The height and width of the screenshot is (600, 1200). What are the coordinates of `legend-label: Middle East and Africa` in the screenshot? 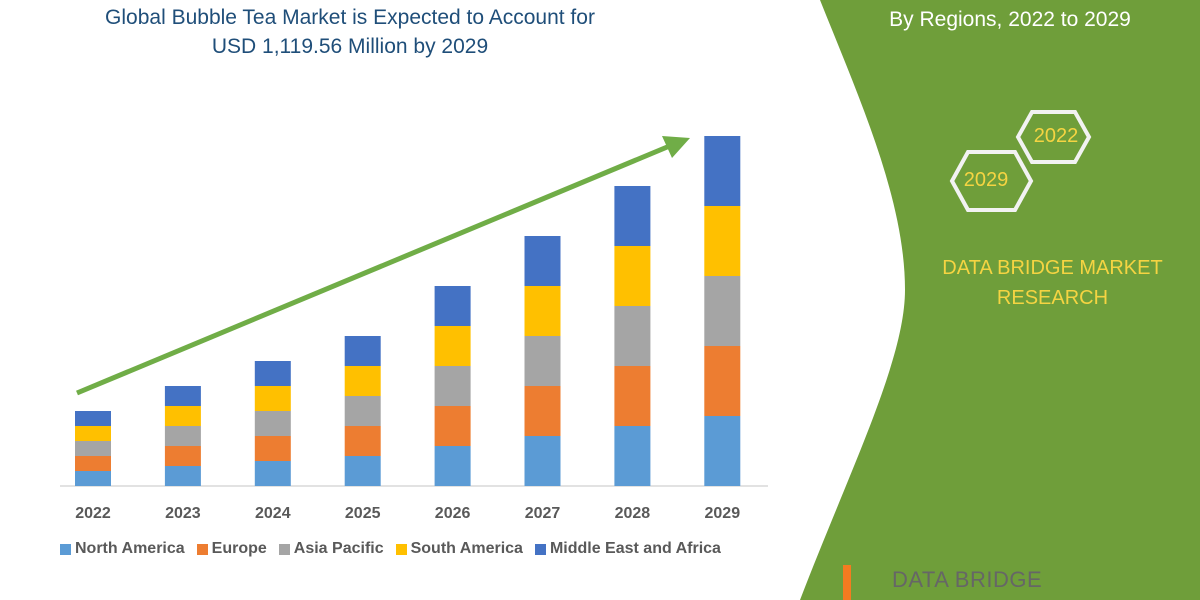 It's located at (635, 548).